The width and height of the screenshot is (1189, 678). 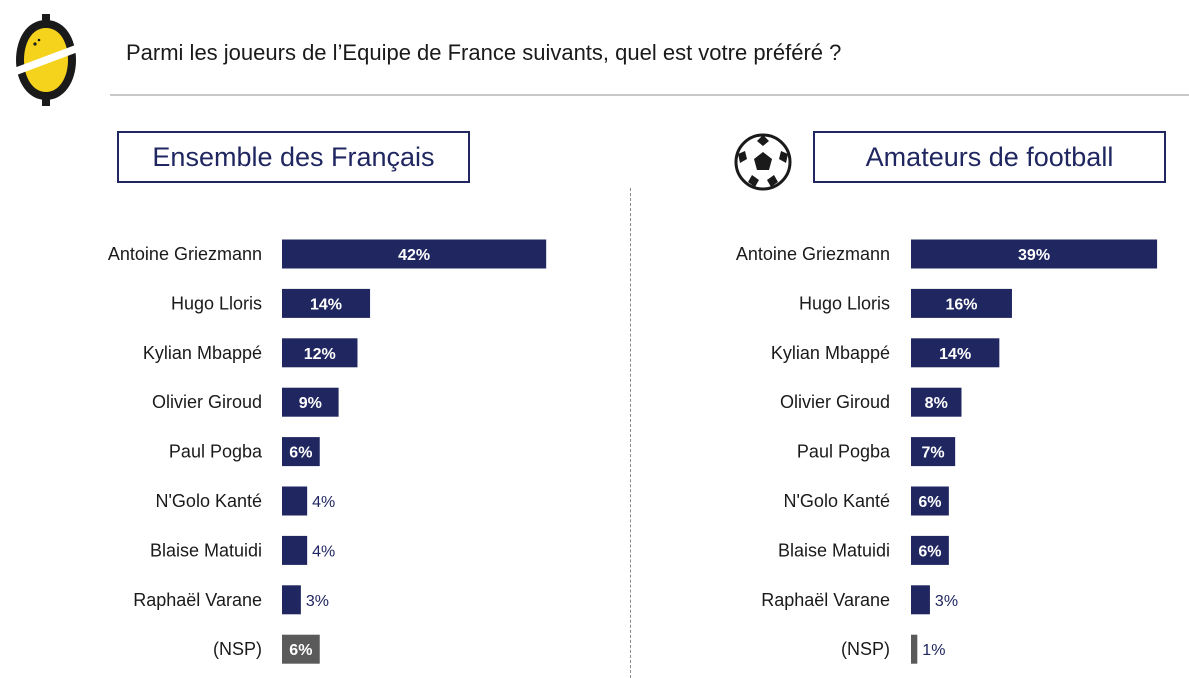 I want to click on panel-divider, so click(x=630, y=433).